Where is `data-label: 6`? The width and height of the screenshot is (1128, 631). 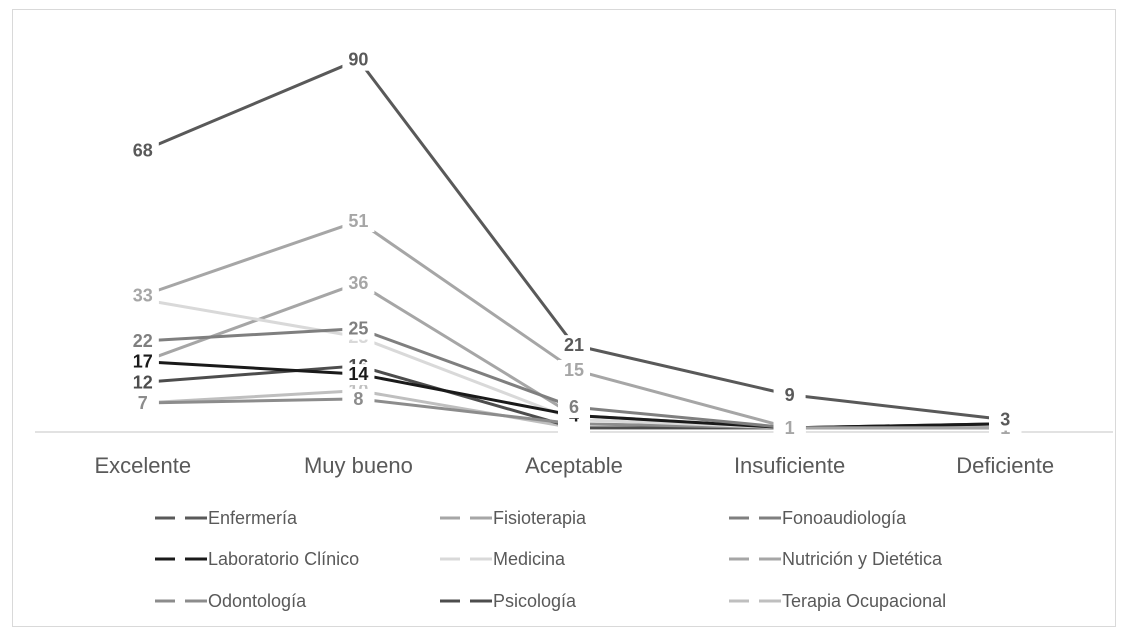 data-label: 6 is located at coordinates (574, 407).